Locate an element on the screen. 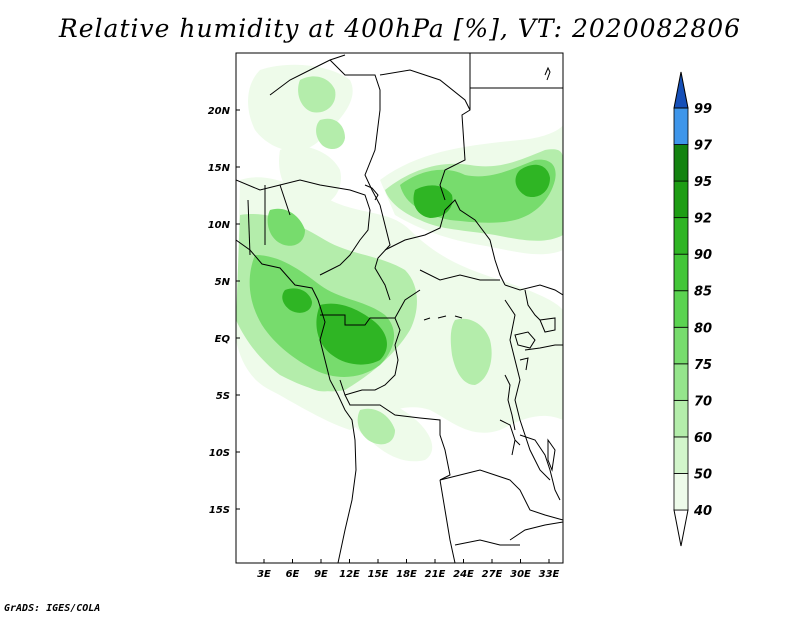 The image size is (800, 618). lat-label: 15N is located at coordinates (219, 168).